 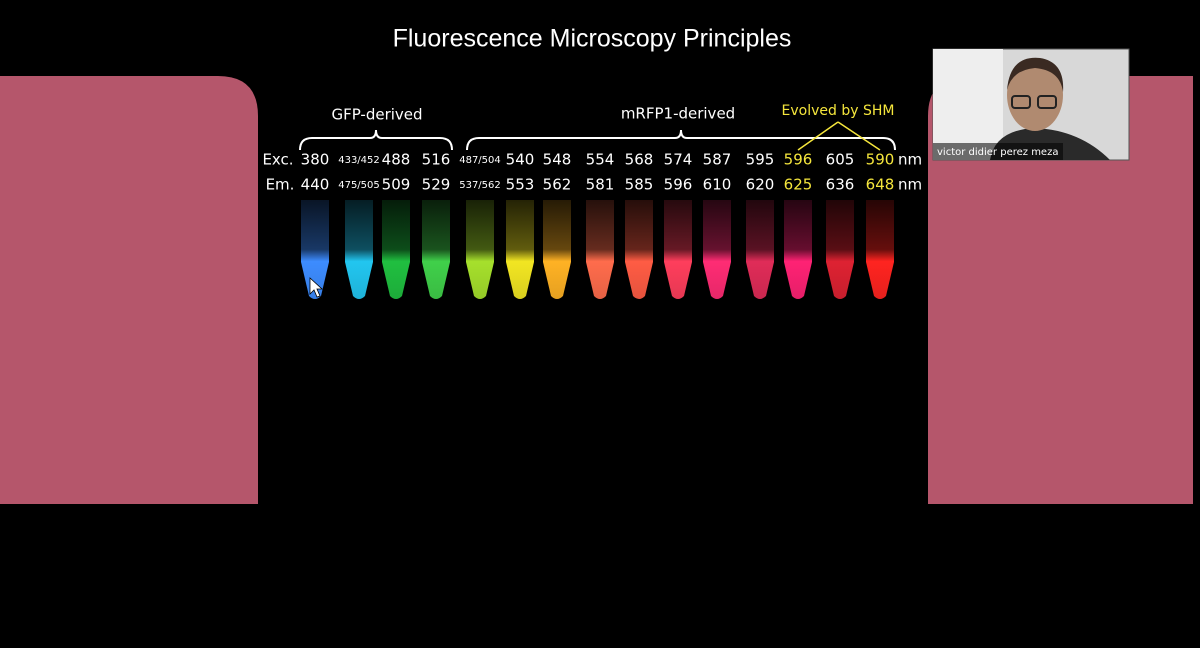 What do you see at coordinates (480, 185) in the screenshot?
I see `em-value: 537/562` at bounding box center [480, 185].